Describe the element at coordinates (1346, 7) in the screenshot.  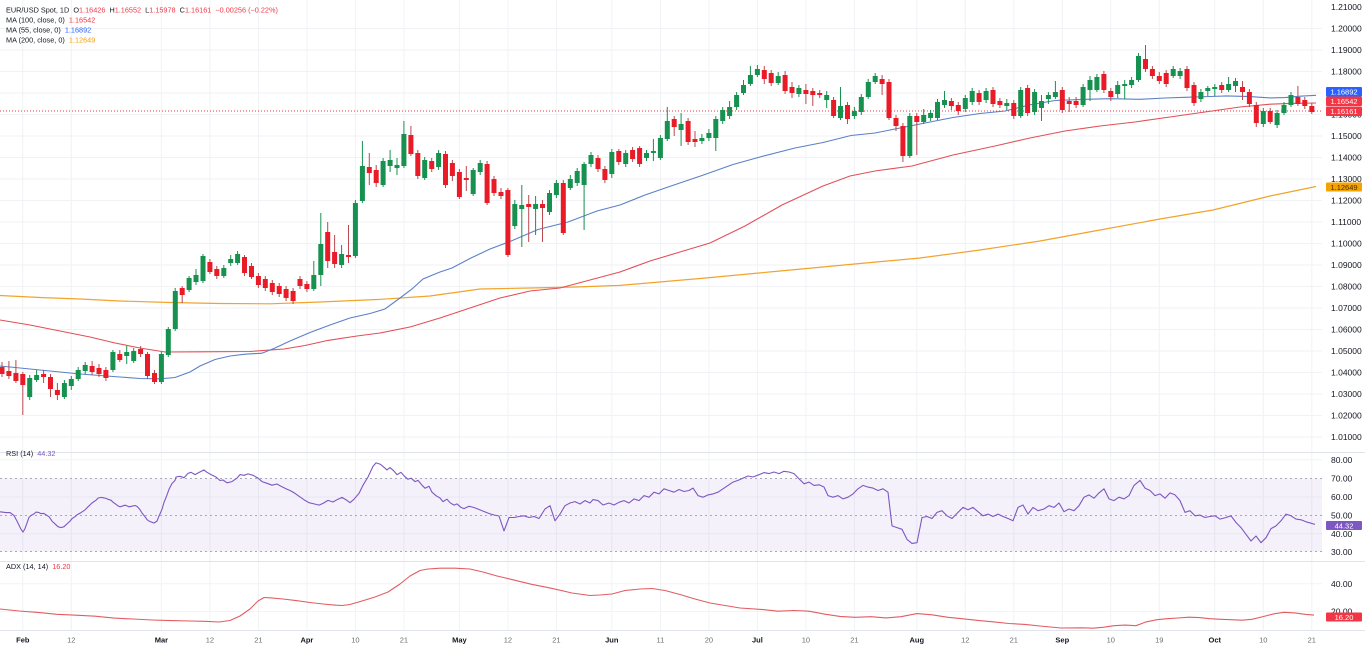
I see `svg-text: 1.21000` at that location.